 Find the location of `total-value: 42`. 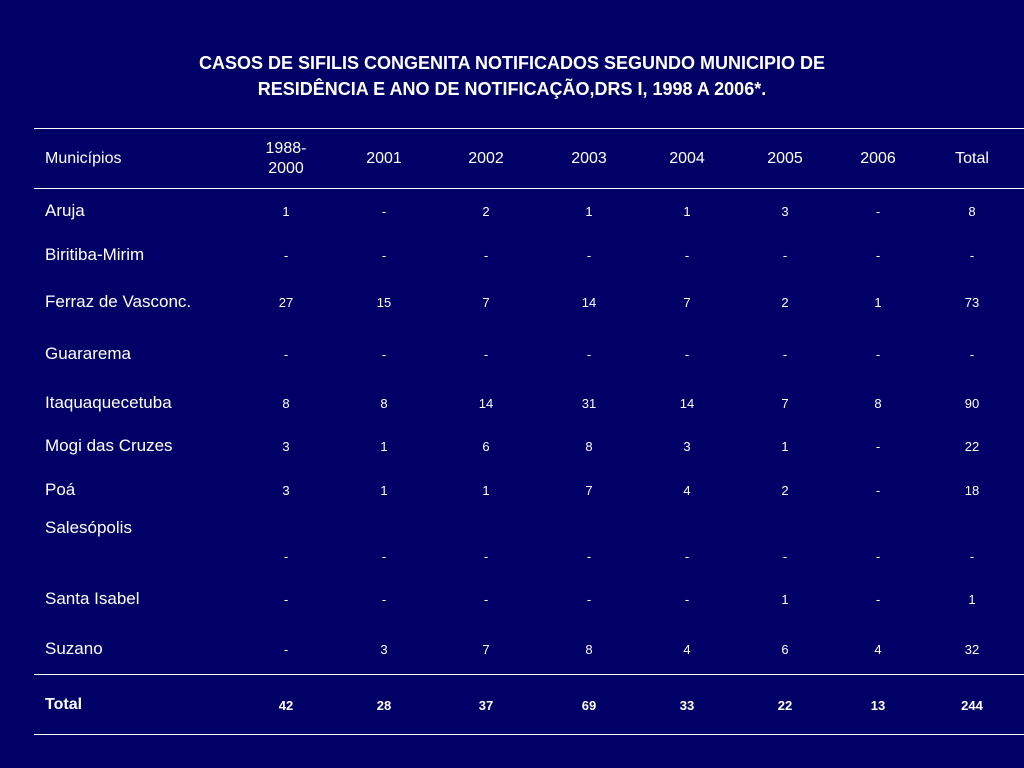

total-value: 42 is located at coordinates (286, 705).